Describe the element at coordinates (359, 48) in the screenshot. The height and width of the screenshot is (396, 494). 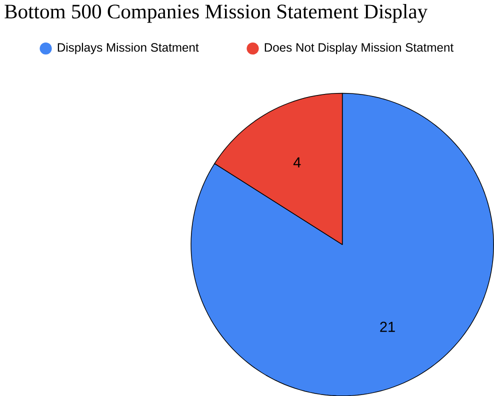
I see `legend-label: Does Not Display Mission Statment` at that location.